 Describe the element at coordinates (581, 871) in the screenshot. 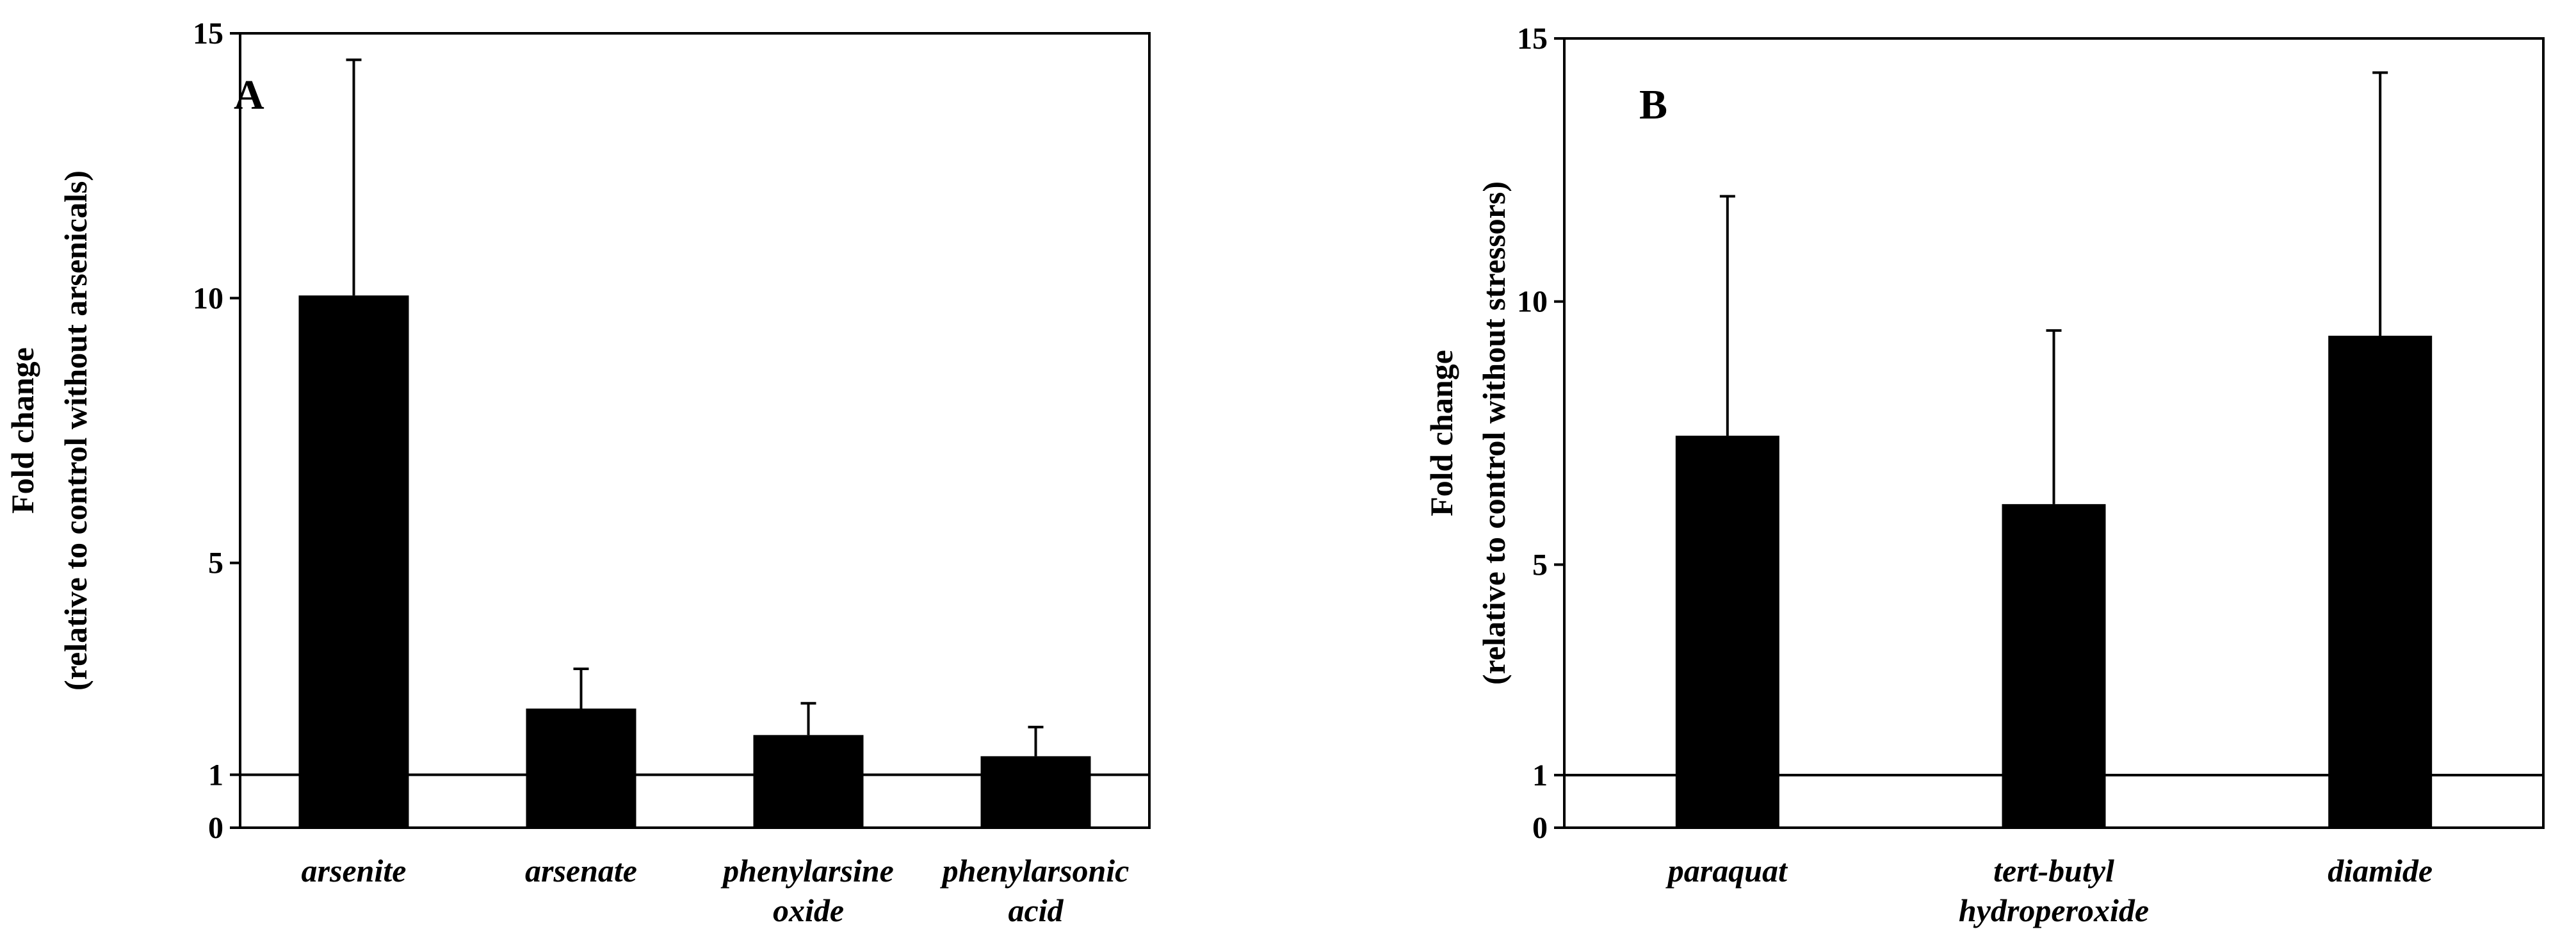

I see `category-label: arsenate` at that location.